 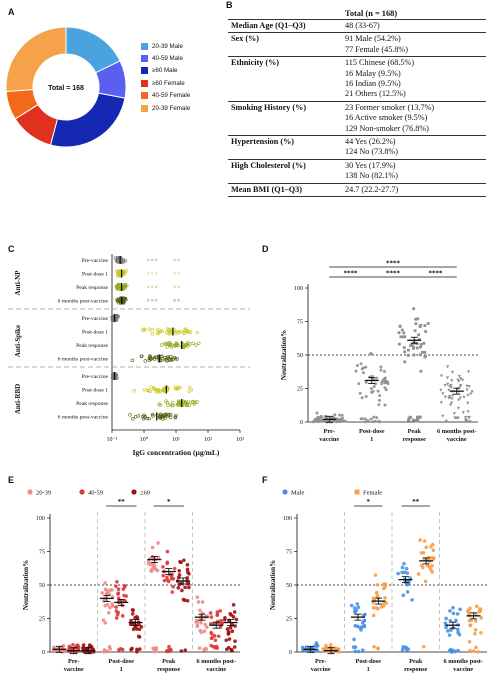 I want to click on legend-item: ≥60 Male, so click(x=165, y=71).